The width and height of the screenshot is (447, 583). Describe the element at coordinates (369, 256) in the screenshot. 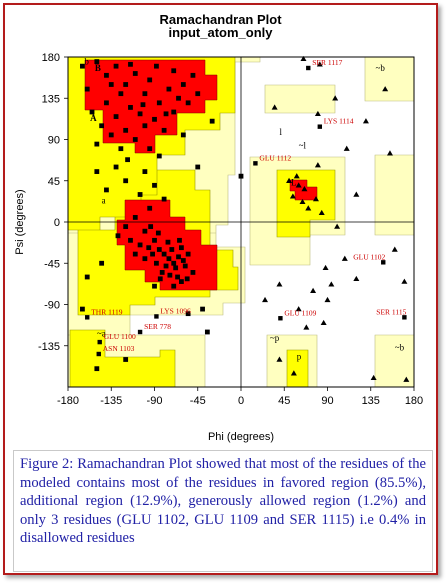

I see `residue-label: GLU 1102` at that location.